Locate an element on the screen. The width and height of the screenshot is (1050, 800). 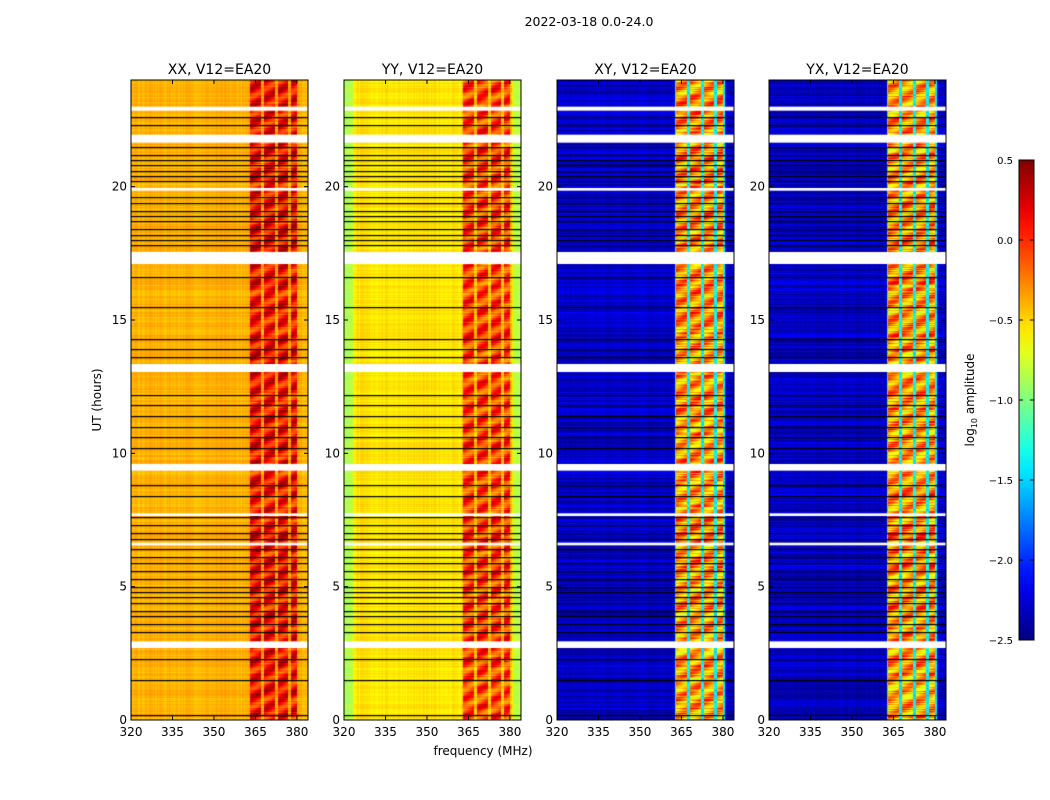
colorbar-label: log10 amplitude is located at coordinates (971, 400).